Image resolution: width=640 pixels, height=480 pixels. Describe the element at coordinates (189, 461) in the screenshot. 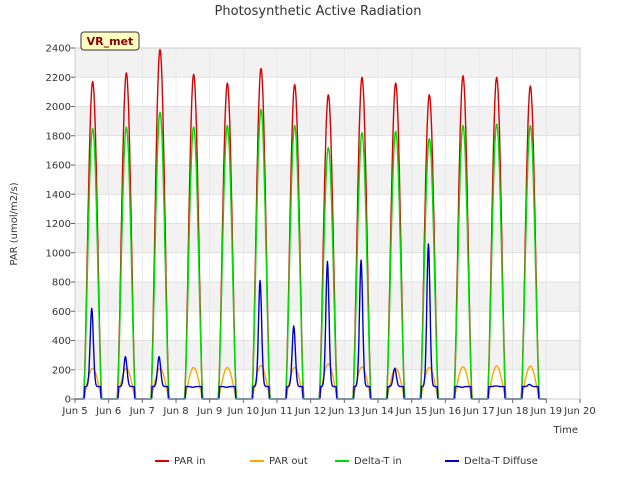

I see `legend-label: PAR in` at that location.